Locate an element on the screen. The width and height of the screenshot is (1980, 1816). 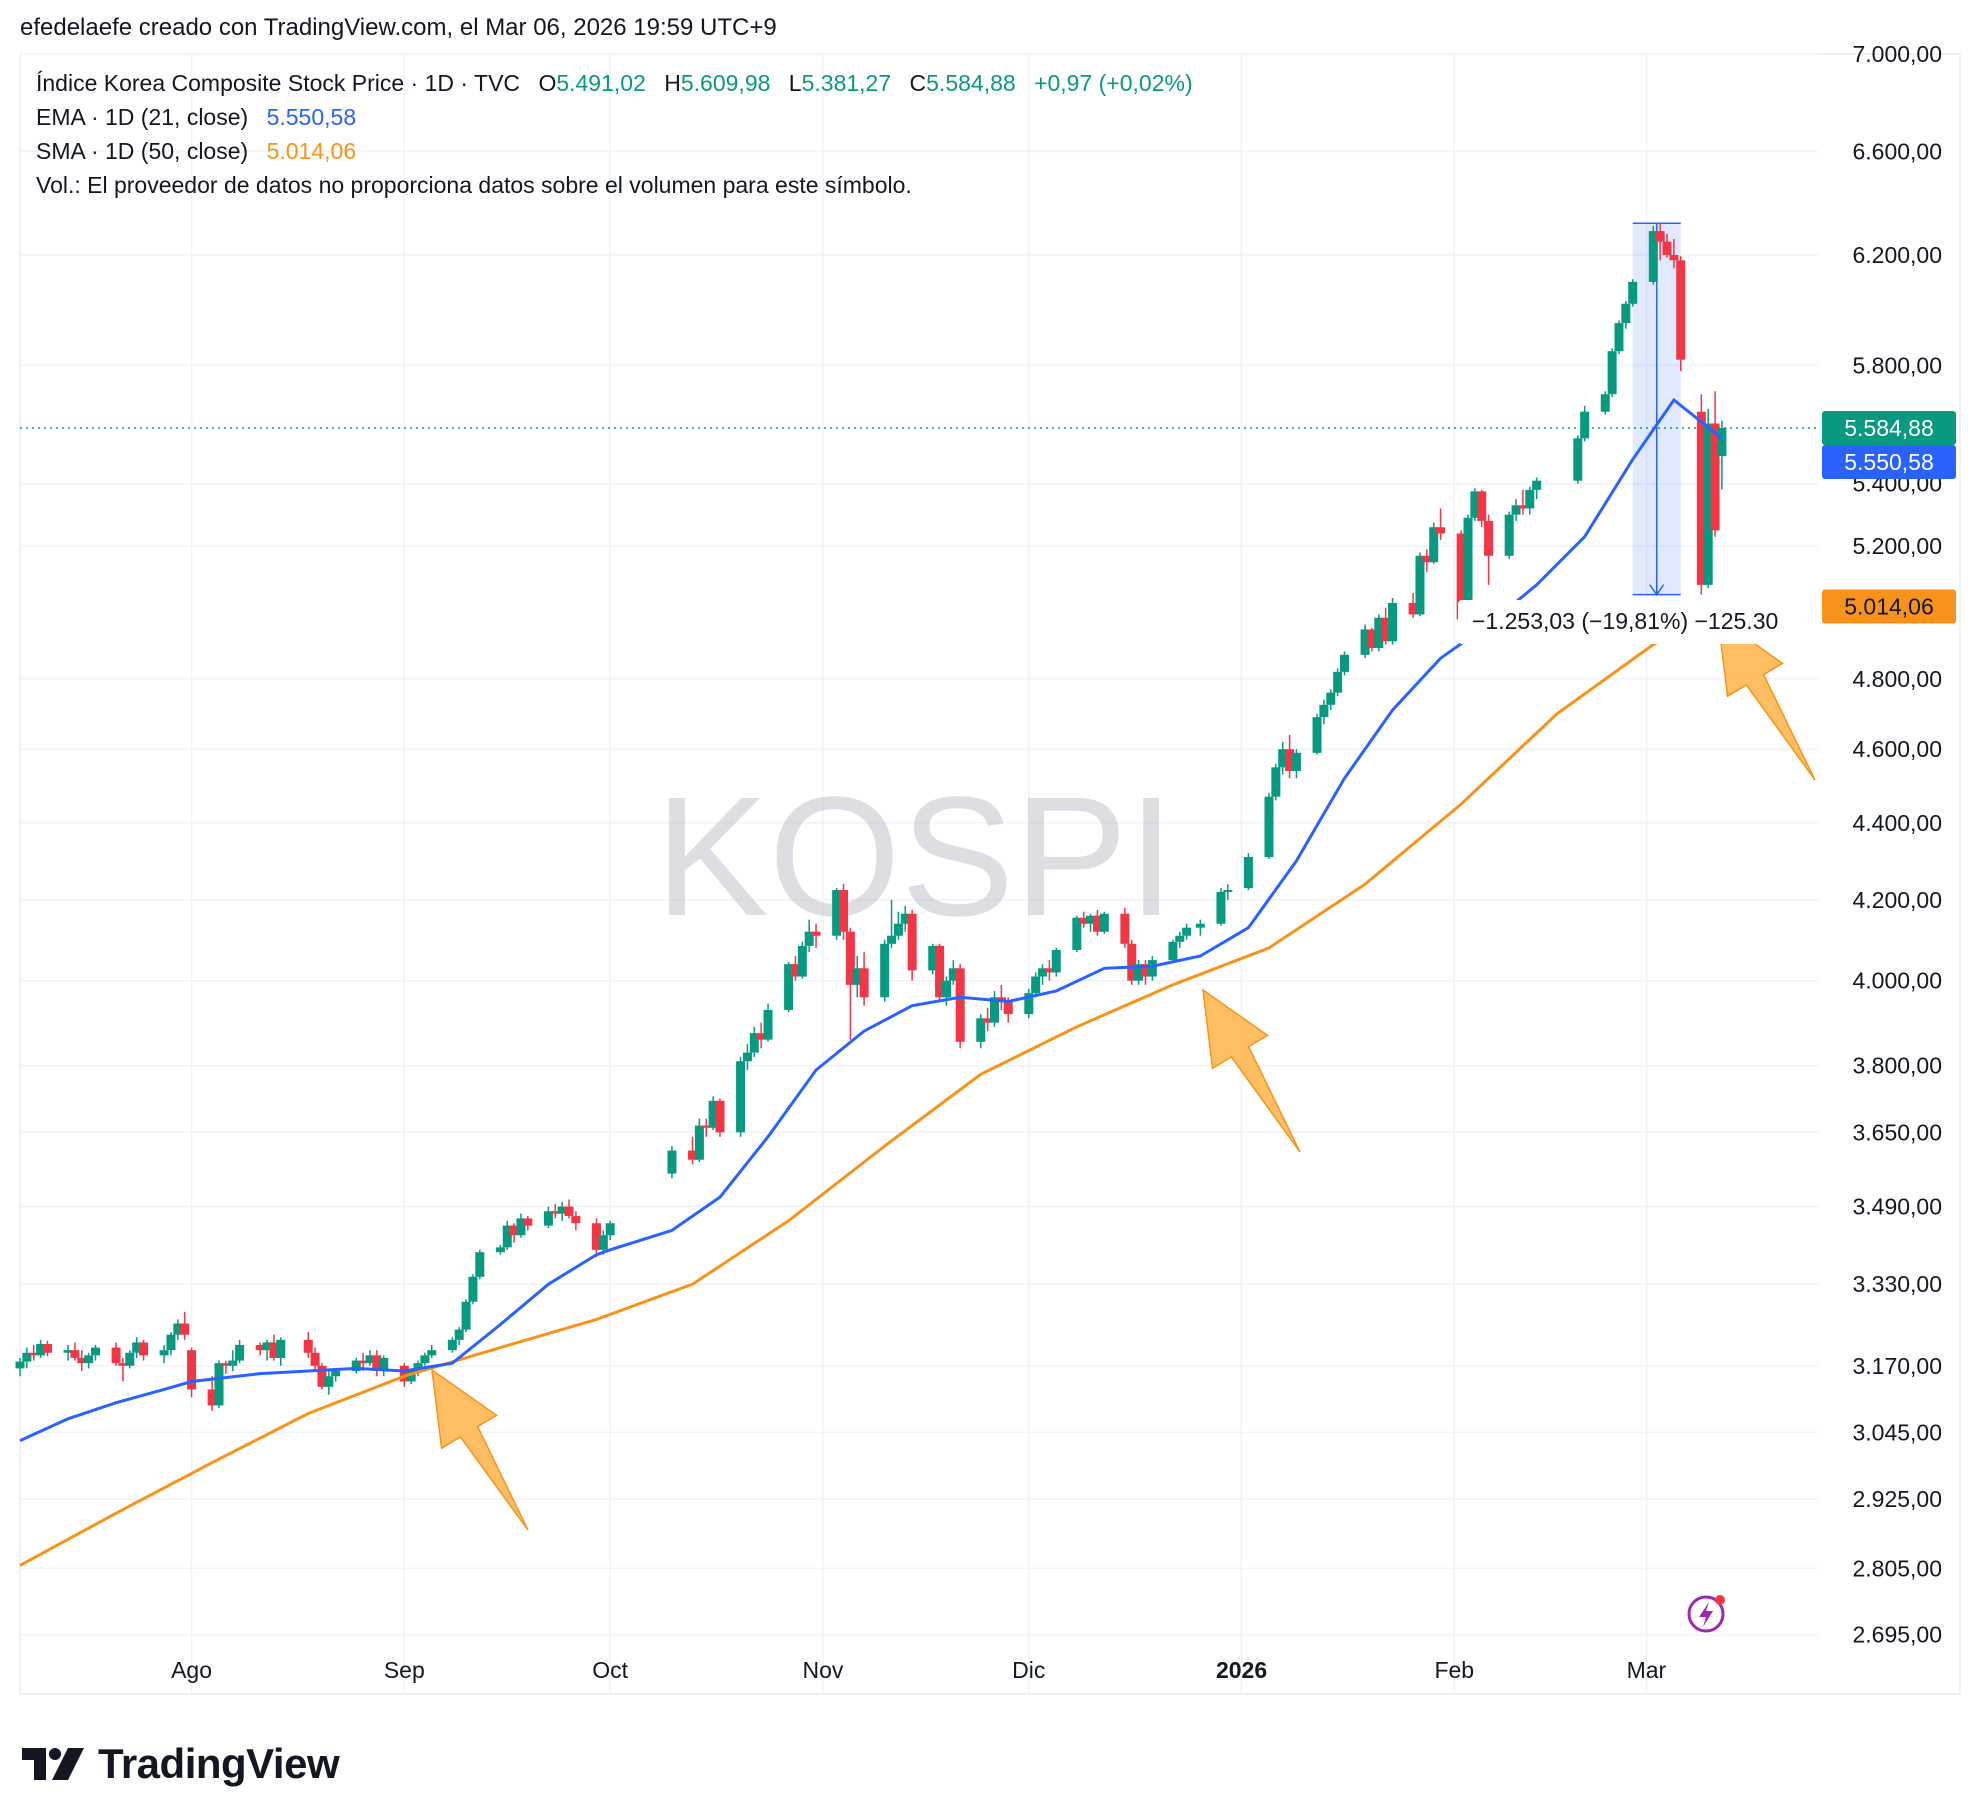
legend-ema-value: 5.550,58 is located at coordinates (311, 117).